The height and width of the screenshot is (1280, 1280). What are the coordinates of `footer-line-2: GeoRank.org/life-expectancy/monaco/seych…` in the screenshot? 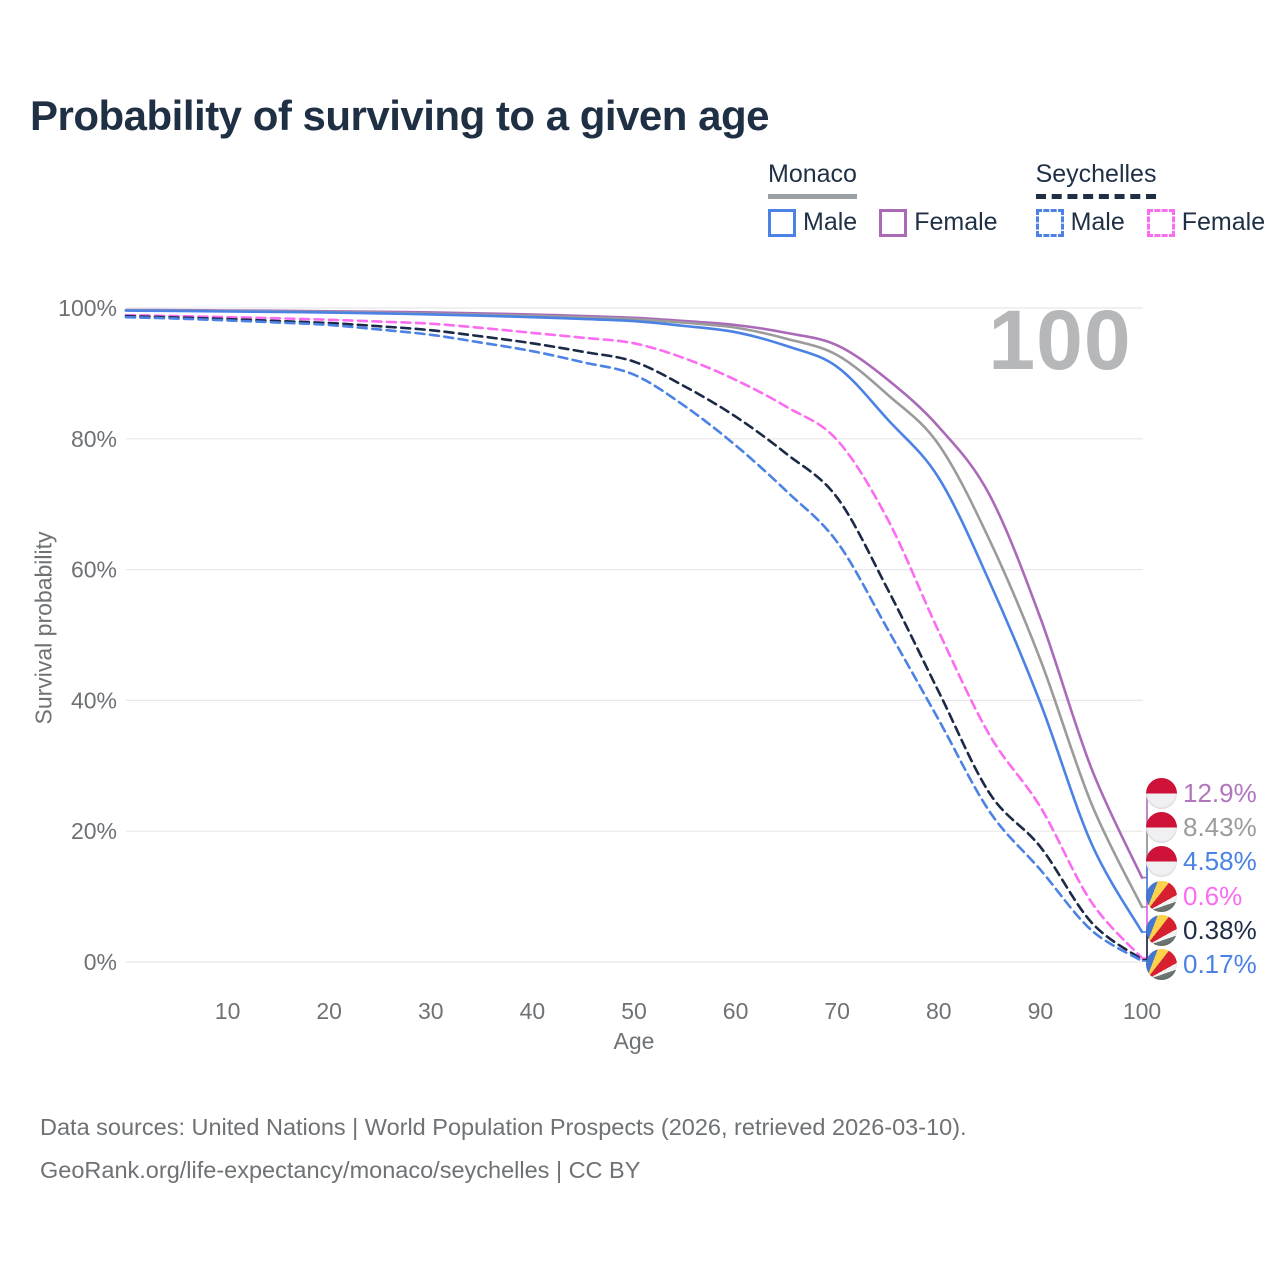 It's located at (340, 1170).